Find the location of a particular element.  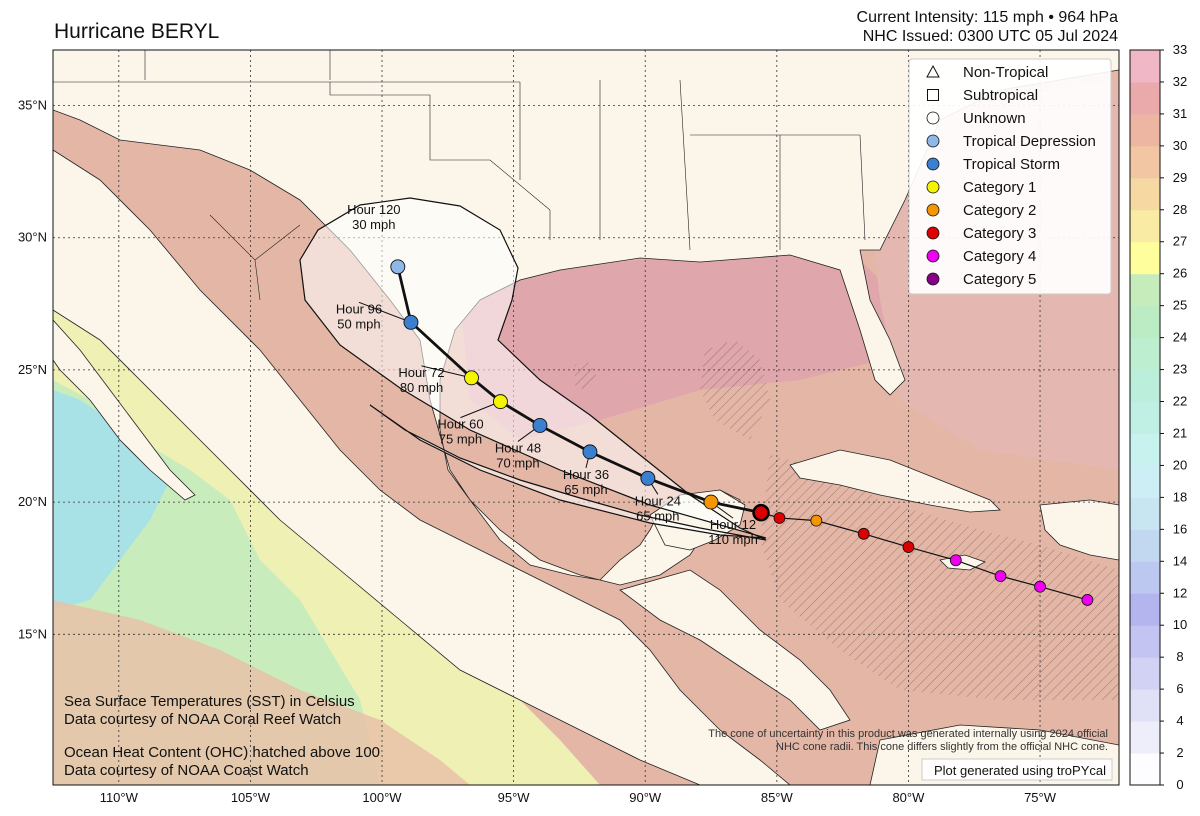

legend-label: Subtropical is located at coordinates (1000, 95).